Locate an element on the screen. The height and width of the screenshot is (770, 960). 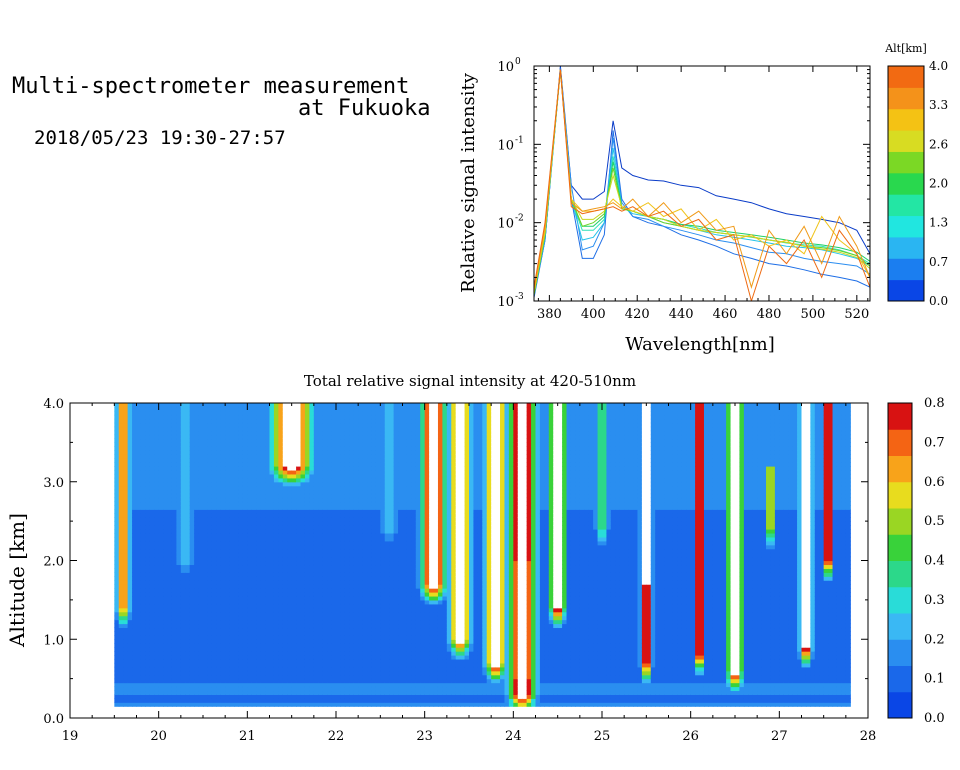
spectrum-x-tick-label: 440 is located at coordinates (681, 314).